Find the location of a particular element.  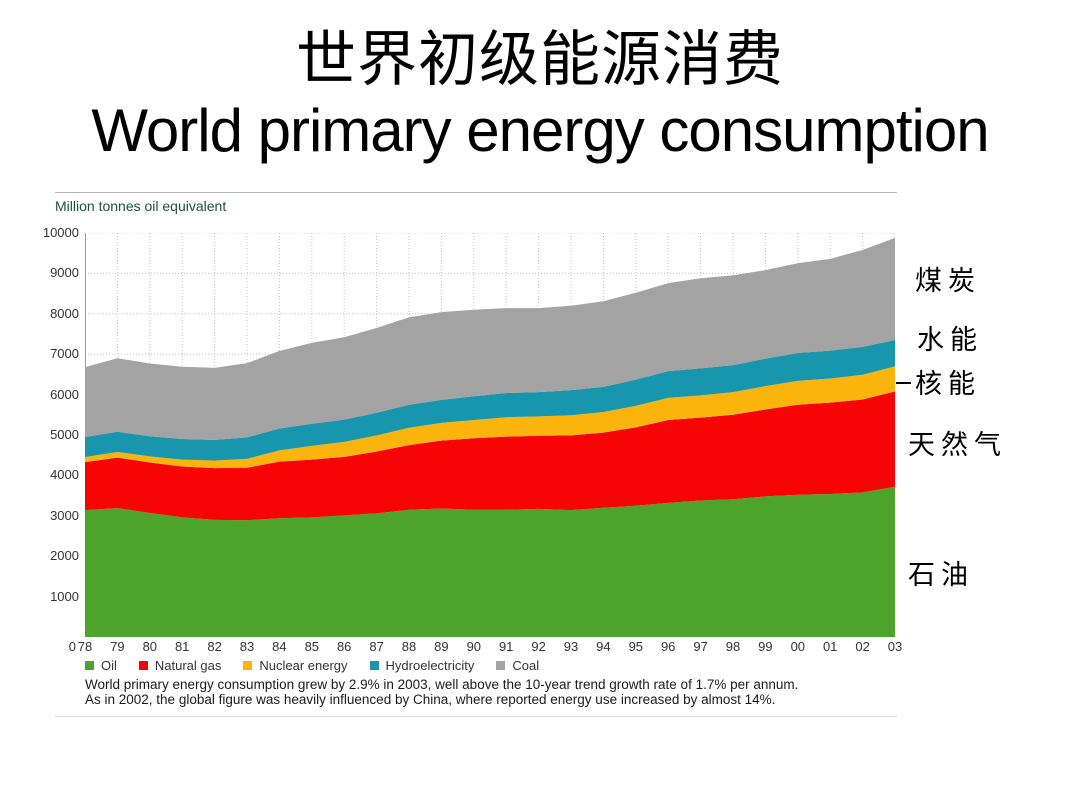

y-tick-label: 9000 is located at coordinates (64, 273).